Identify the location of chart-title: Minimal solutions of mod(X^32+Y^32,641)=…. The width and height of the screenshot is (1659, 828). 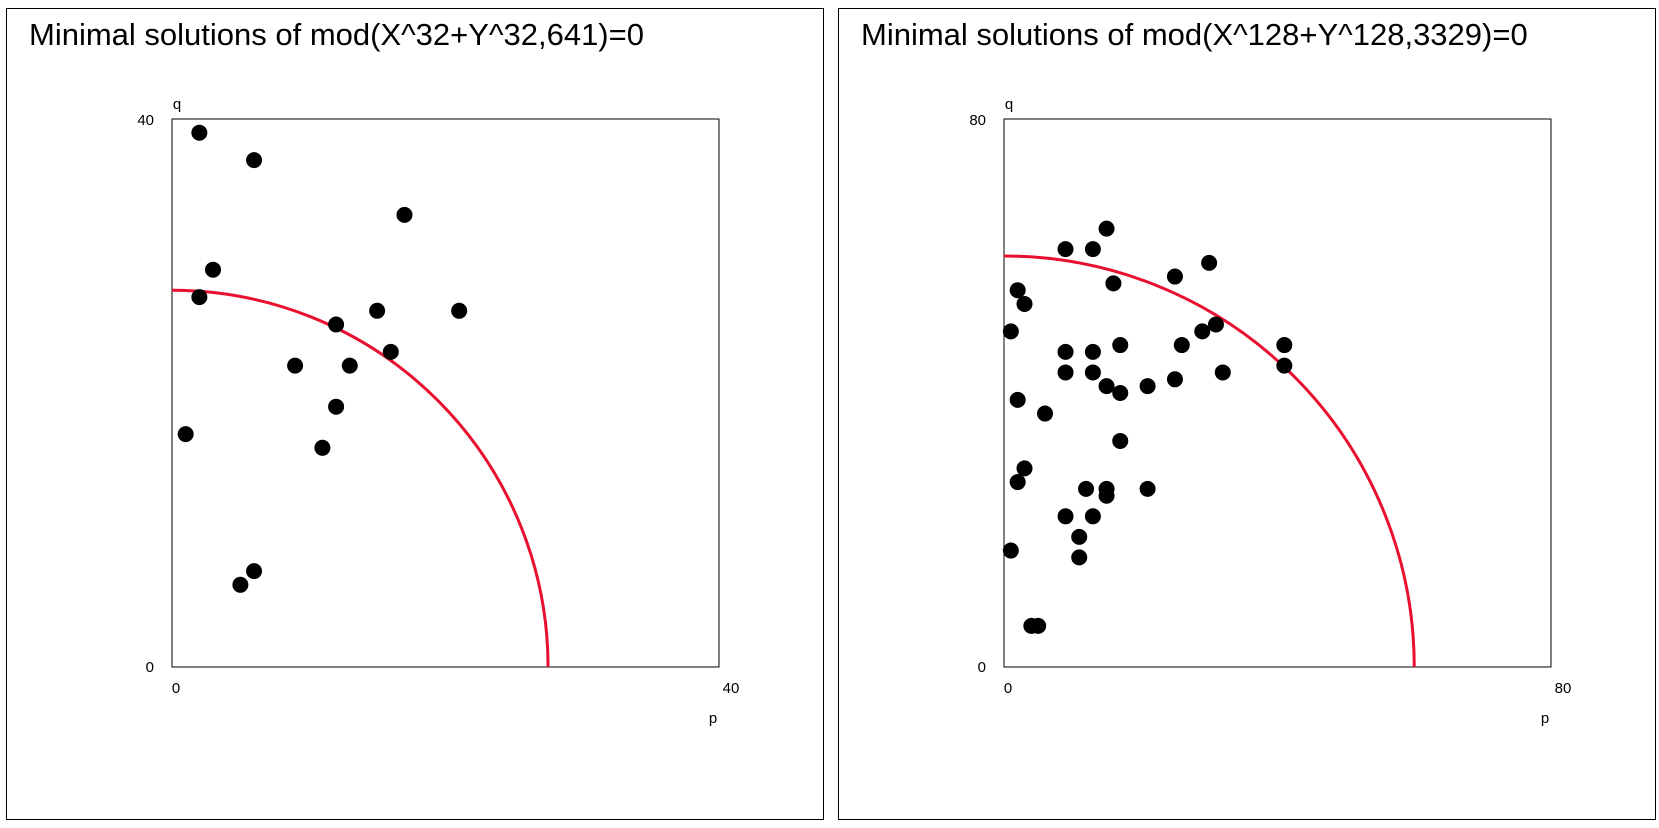
(336, 34).